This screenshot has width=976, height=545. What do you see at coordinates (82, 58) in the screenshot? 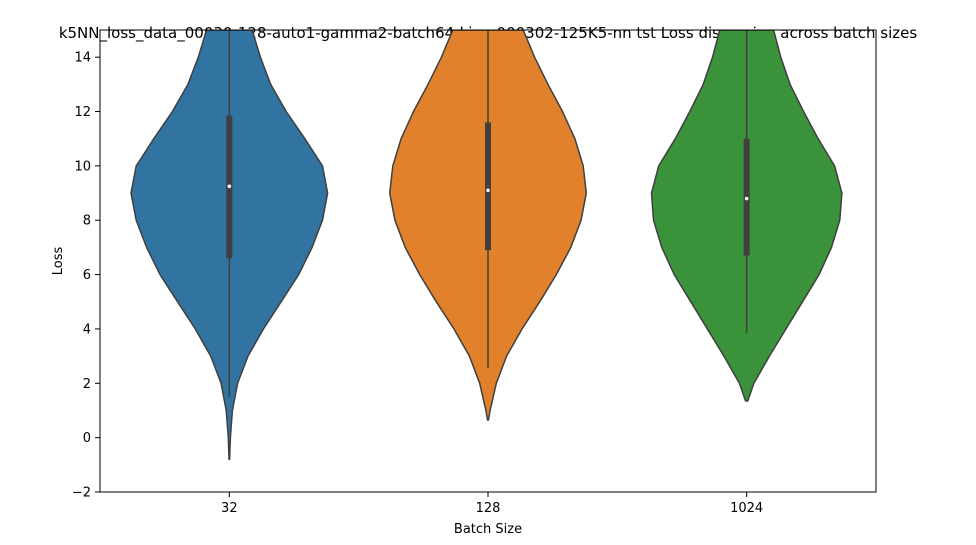
I see `y-tick-label: 14` at bounding box center [82, 58].